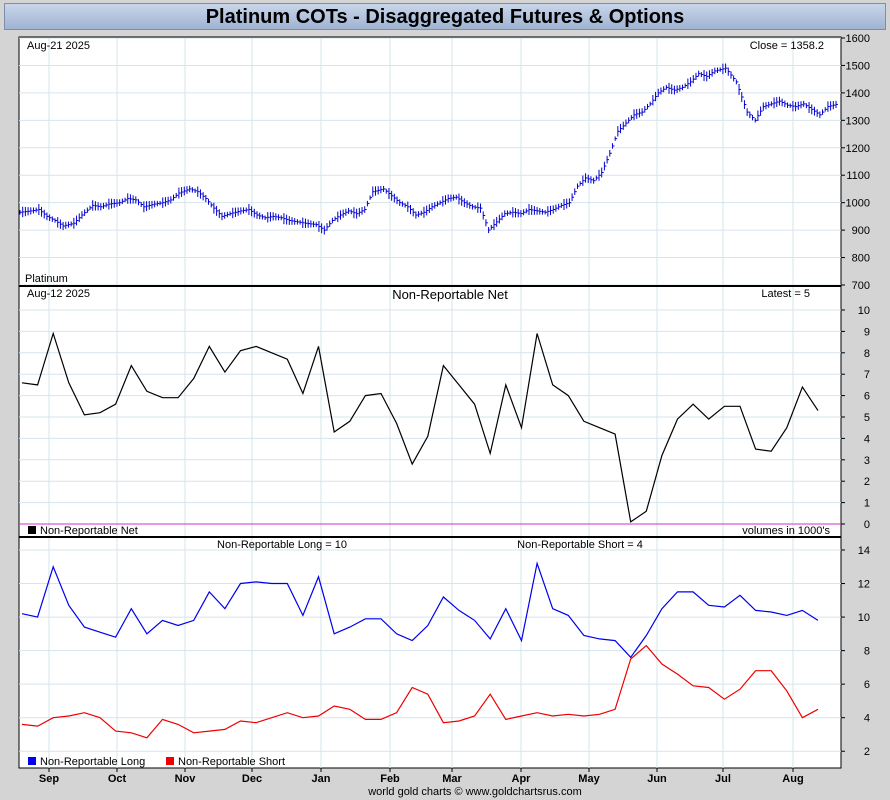  I want to click on y-tick-label: 7, so click(867, 375).